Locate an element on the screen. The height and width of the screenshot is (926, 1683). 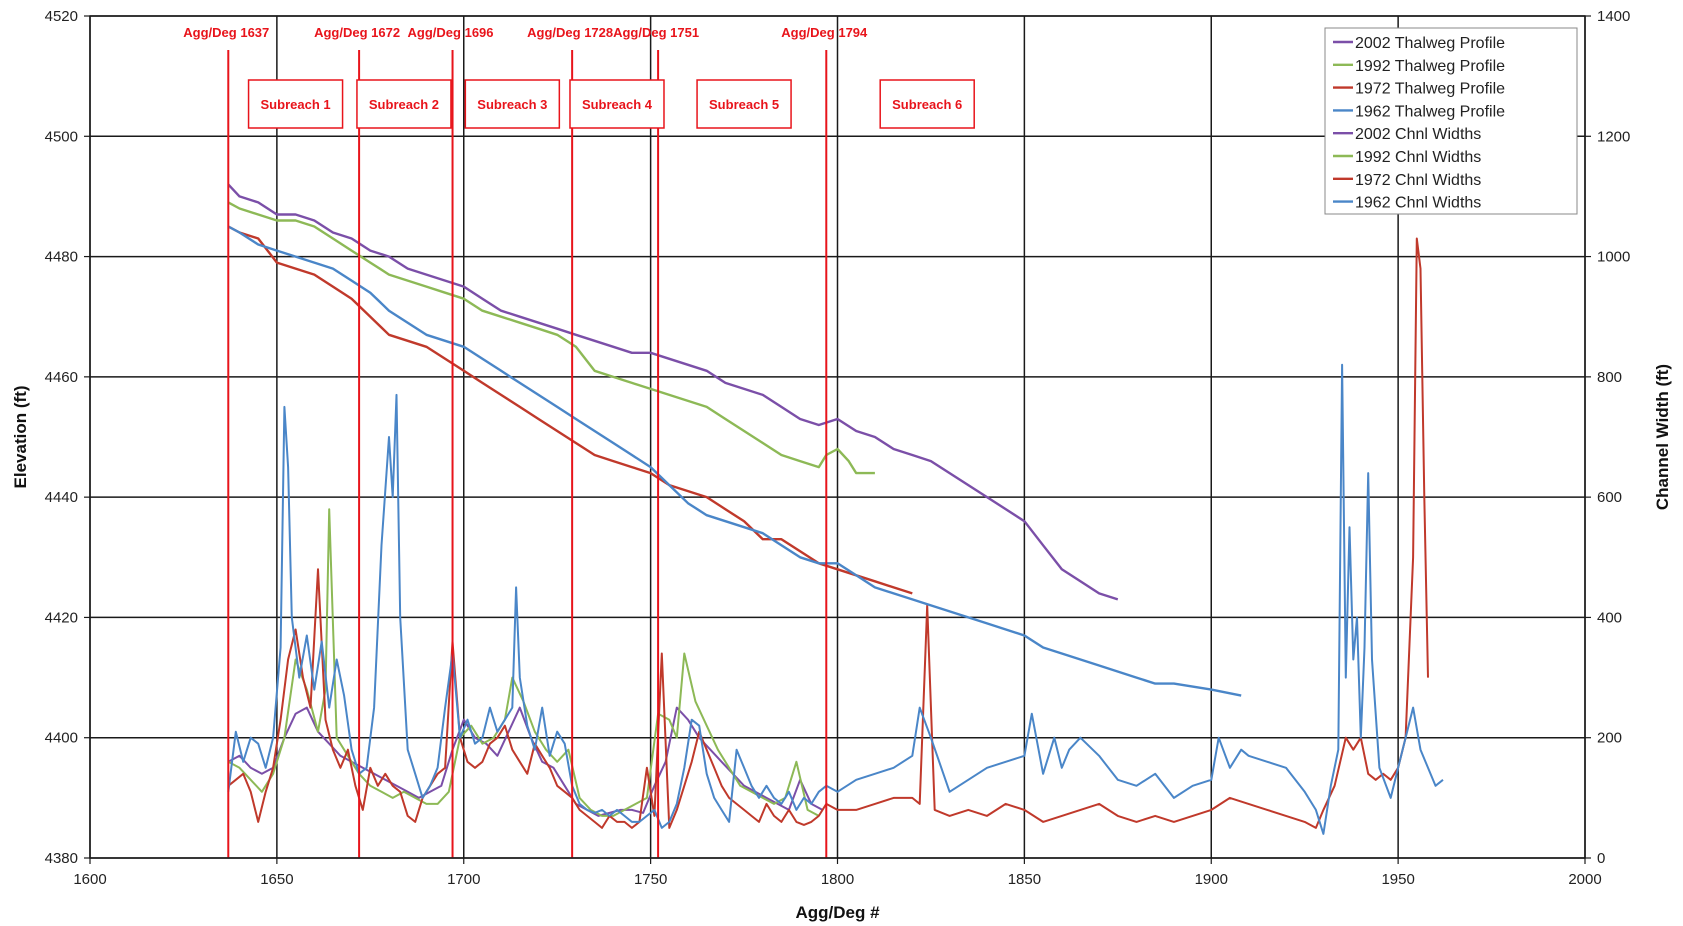
x-tick-label: 2000 is located at coordinates (1584, 879).